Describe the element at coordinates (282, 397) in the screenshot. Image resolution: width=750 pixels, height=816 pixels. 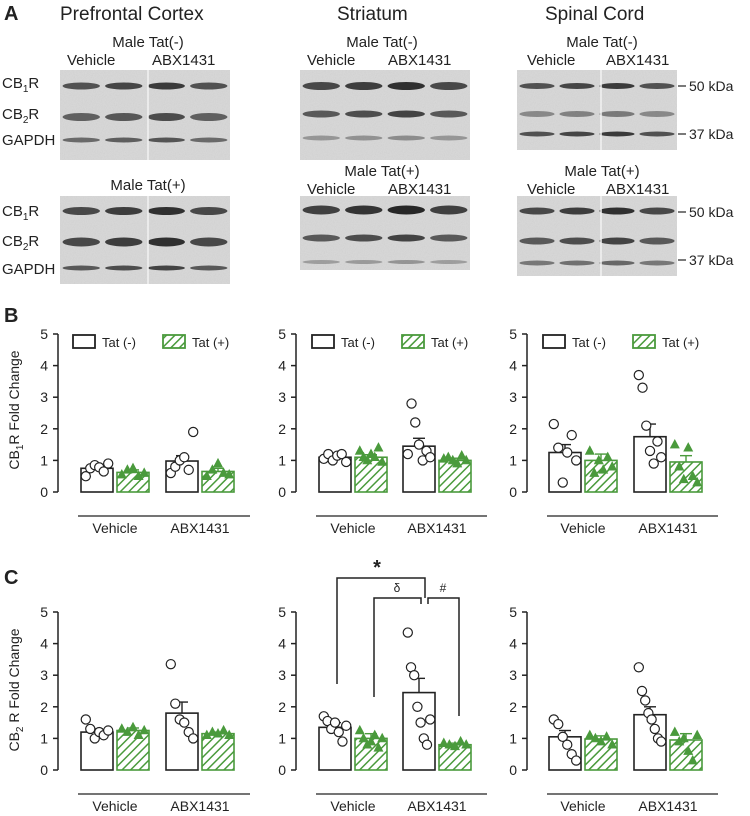
I see `y-tick-label: 3` at that location.